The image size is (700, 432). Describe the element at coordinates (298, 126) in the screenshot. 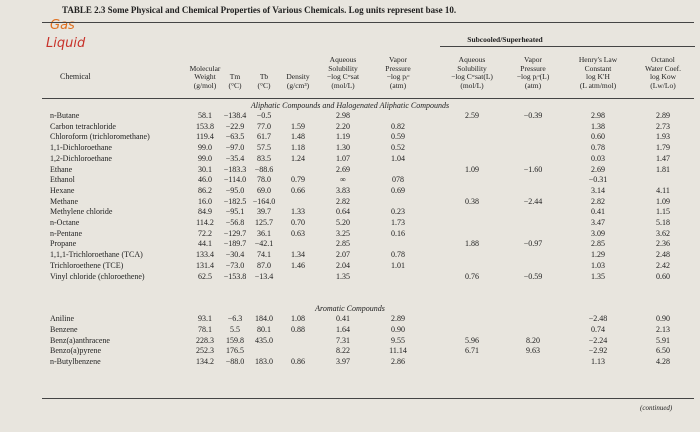

I see `cell-value: 1.59` at that location.